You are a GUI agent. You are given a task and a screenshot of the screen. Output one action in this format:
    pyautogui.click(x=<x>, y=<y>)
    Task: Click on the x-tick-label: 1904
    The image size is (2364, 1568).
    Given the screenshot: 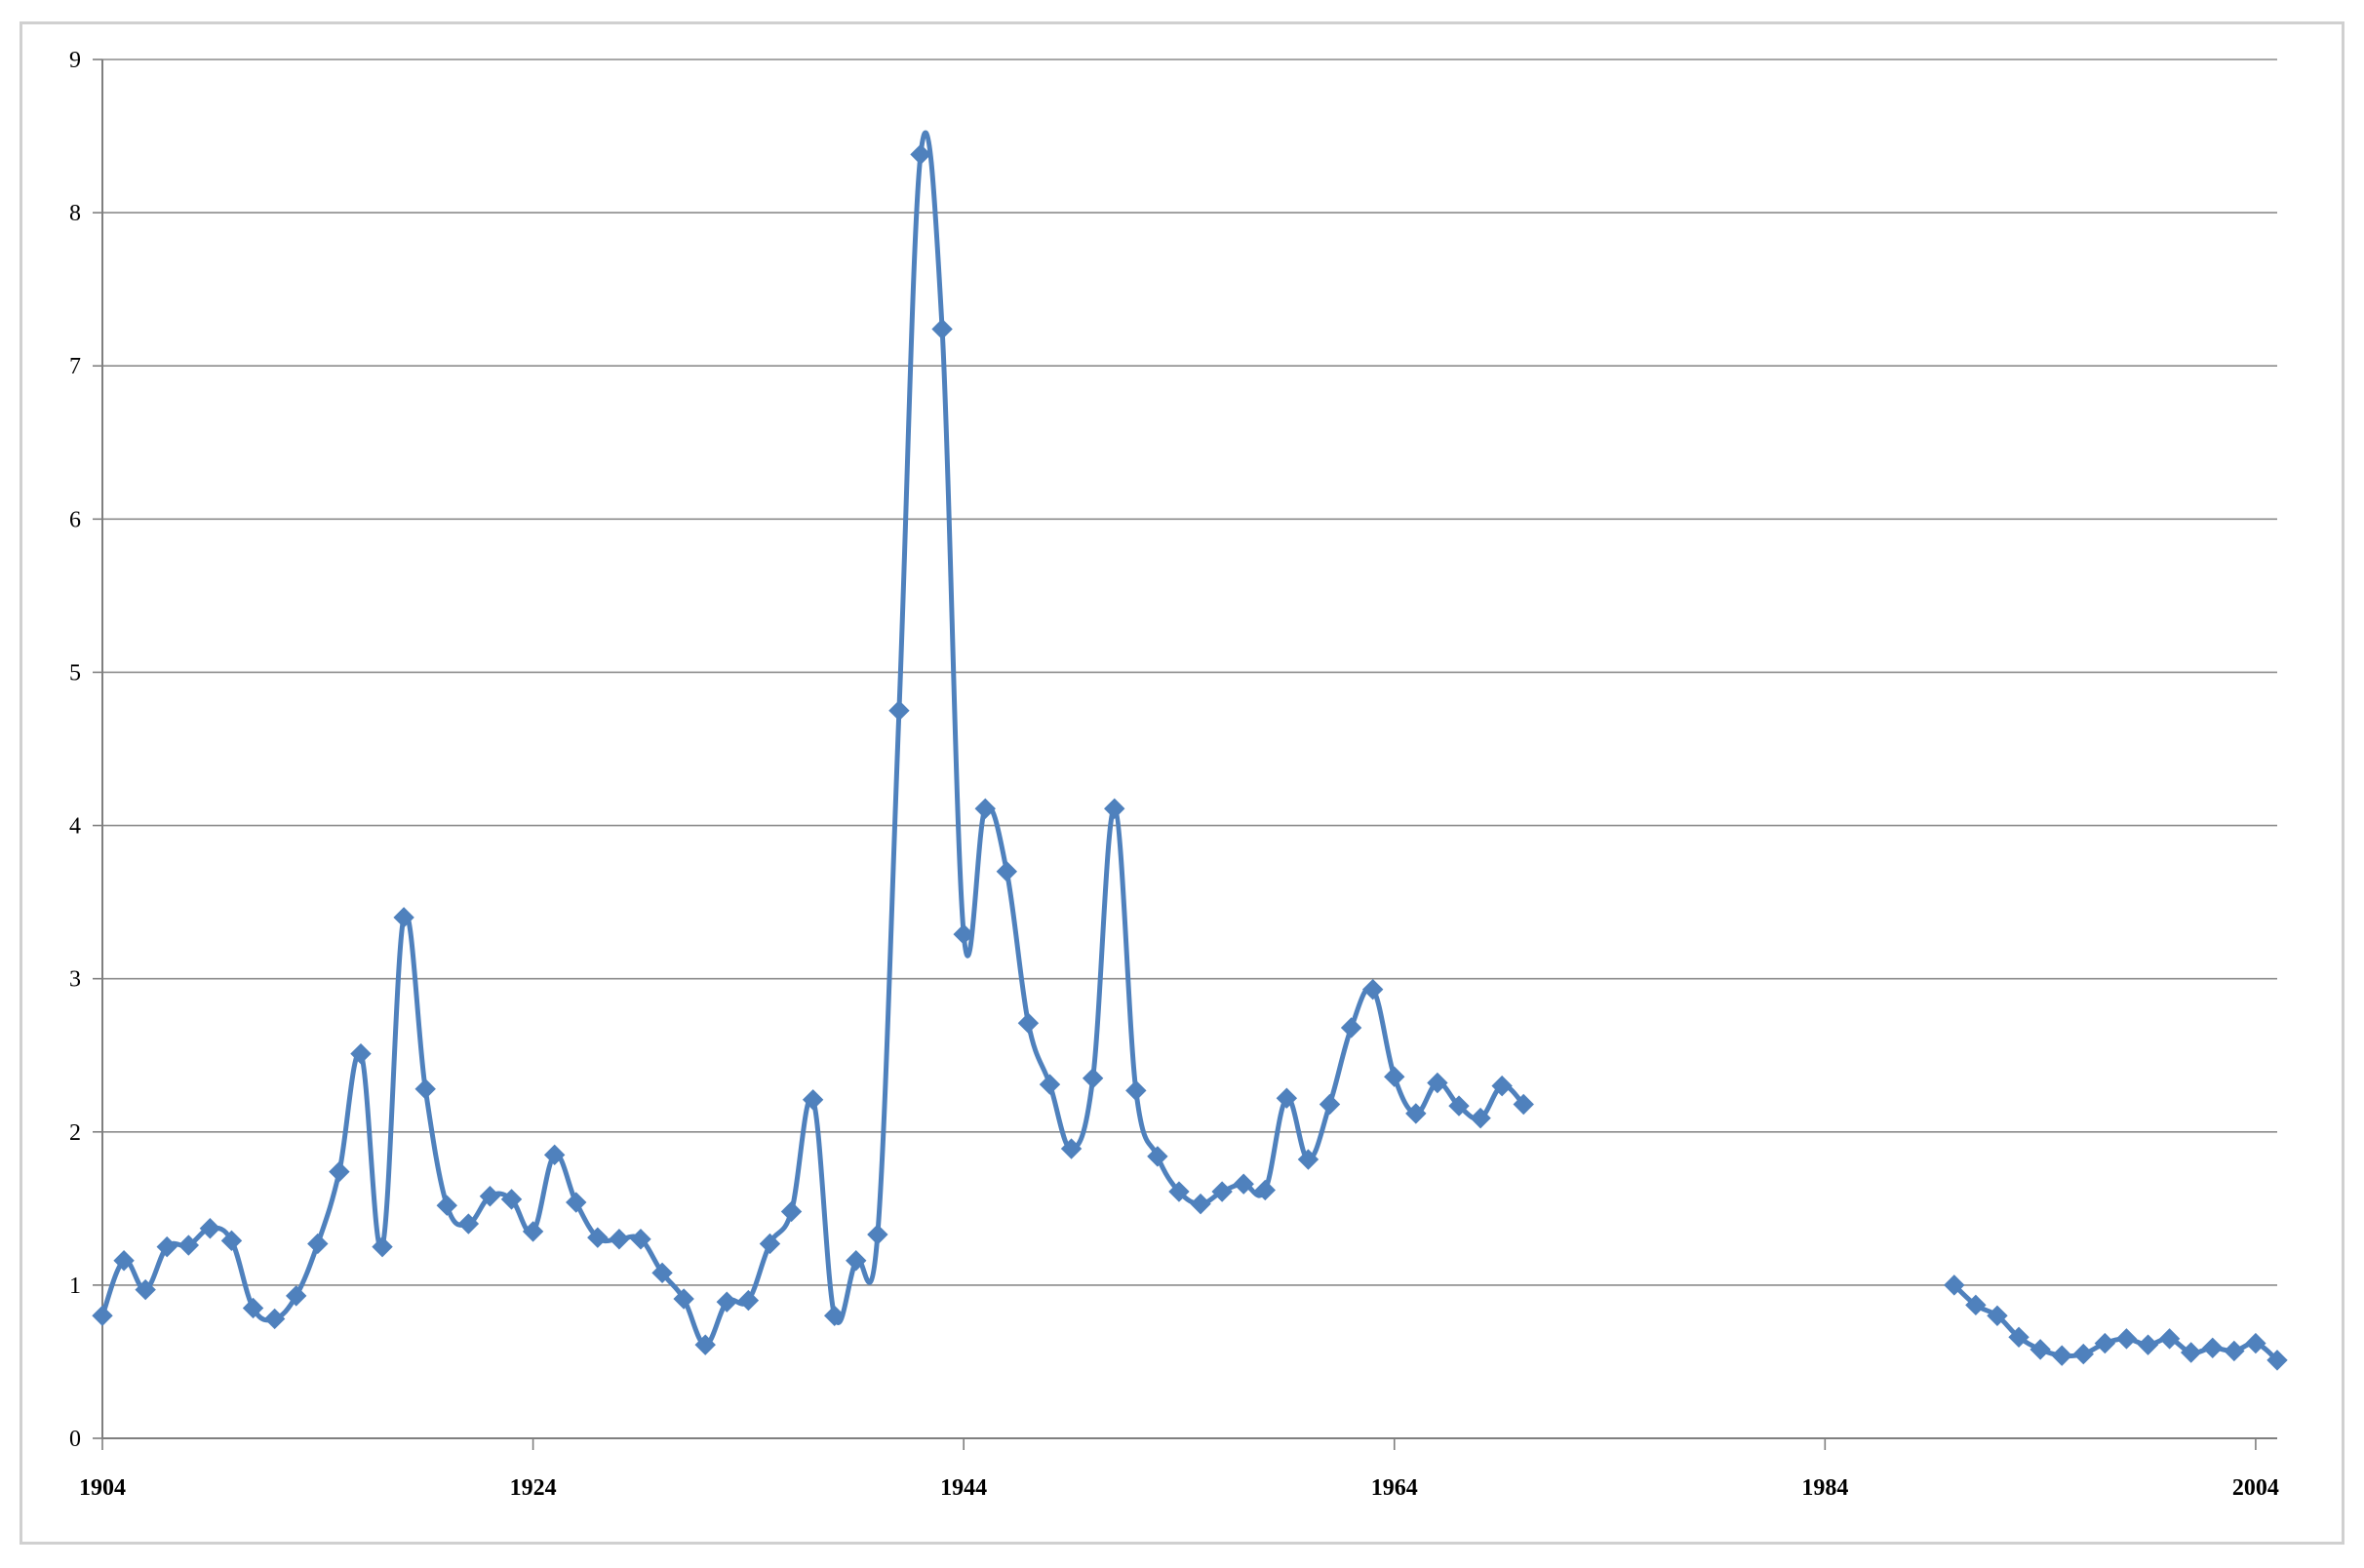 What is the action you would take?
    pyautogui.click(x=102, y=1488)
    